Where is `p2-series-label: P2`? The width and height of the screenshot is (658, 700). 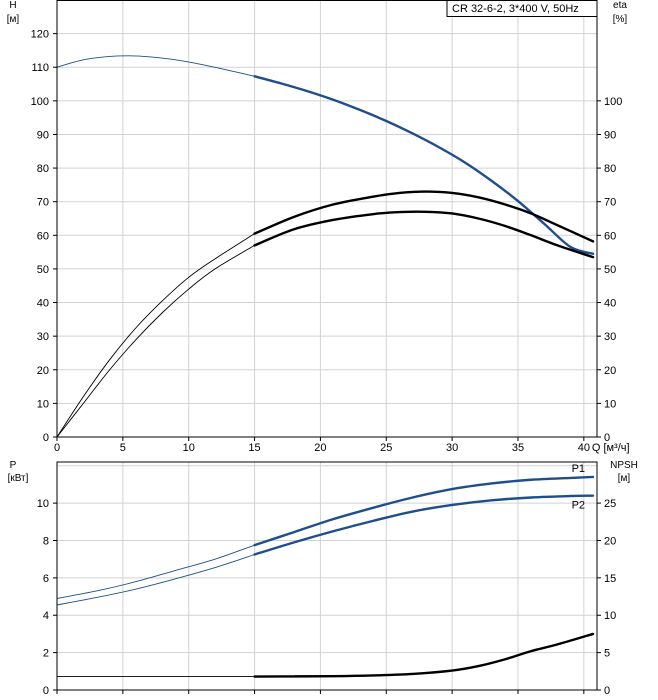 p2-series-label: P2 is located at coordinates (578, 506).